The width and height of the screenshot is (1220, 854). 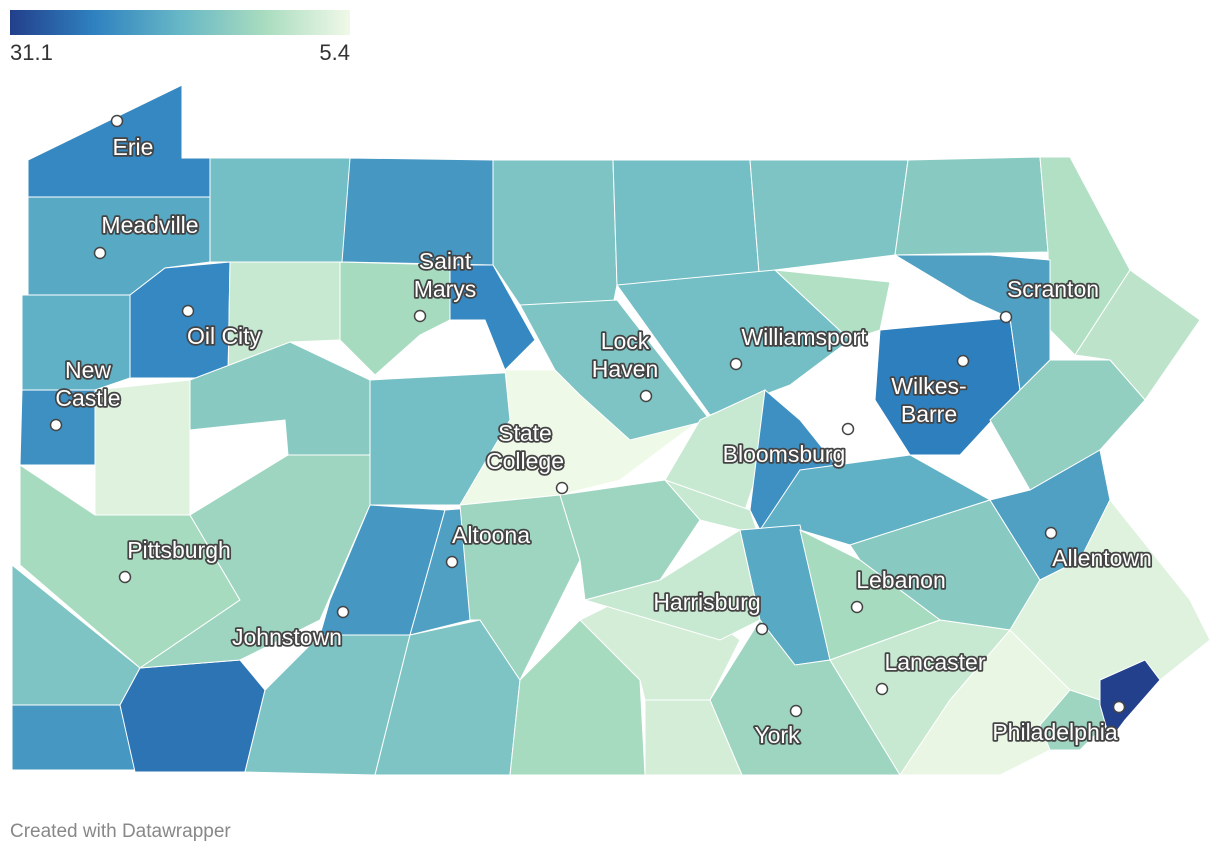 I want to click on city-label: Wilkes-Barre, so click(x=928, y=400).